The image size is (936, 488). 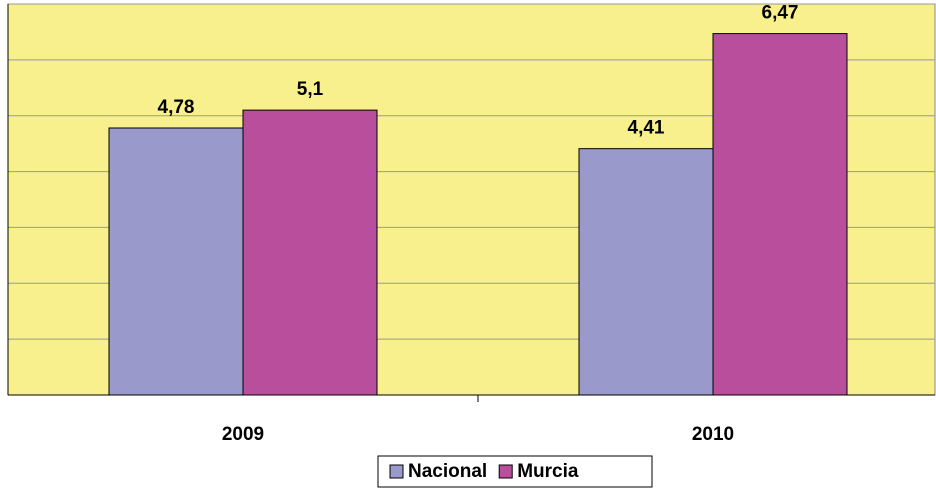 What do you see at coordinates (243, 434) in the screenshot?
I see `x-tick-label: 2009` at bounding box center [243, 434].